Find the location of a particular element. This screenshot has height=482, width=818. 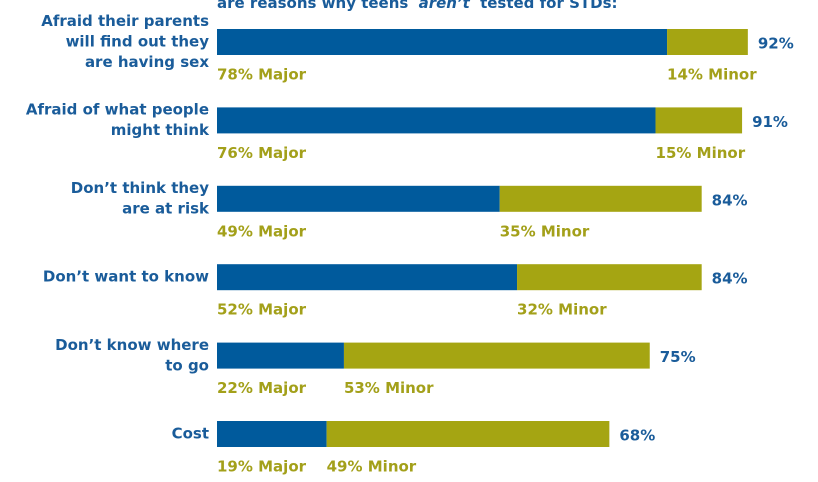

total-label: 75% is located at coordinates (678, 357).